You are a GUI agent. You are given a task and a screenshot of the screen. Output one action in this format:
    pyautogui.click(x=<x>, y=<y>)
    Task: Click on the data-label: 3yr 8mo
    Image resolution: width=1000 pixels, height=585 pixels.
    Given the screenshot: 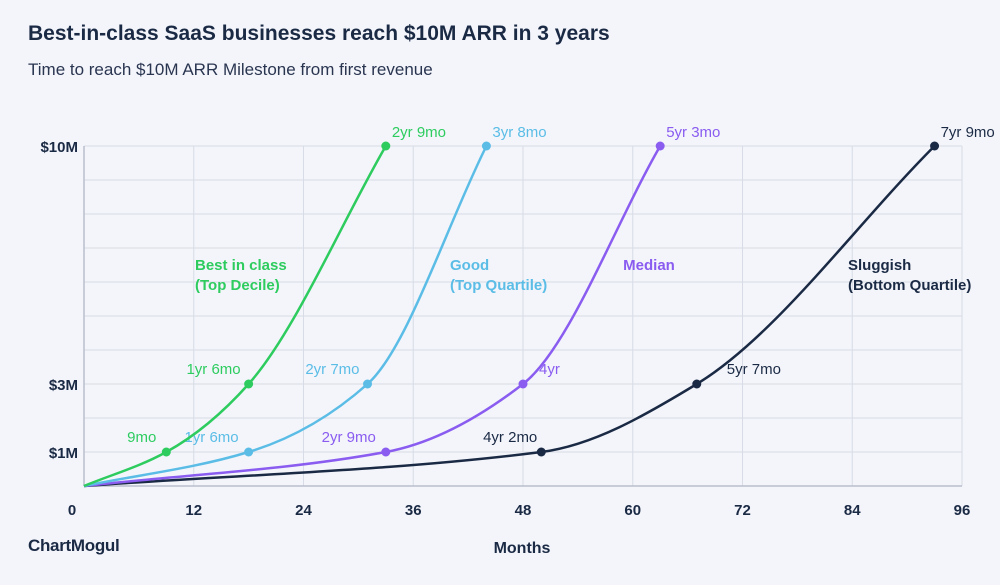 What is the action you would take?
    pyautogui.click(x=519, y=132)
    